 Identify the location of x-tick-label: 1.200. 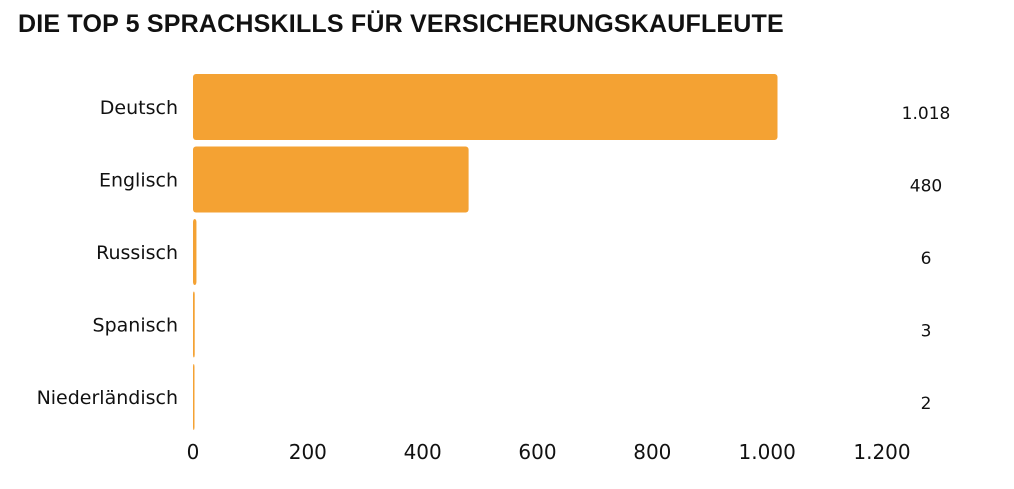
(881, 452).